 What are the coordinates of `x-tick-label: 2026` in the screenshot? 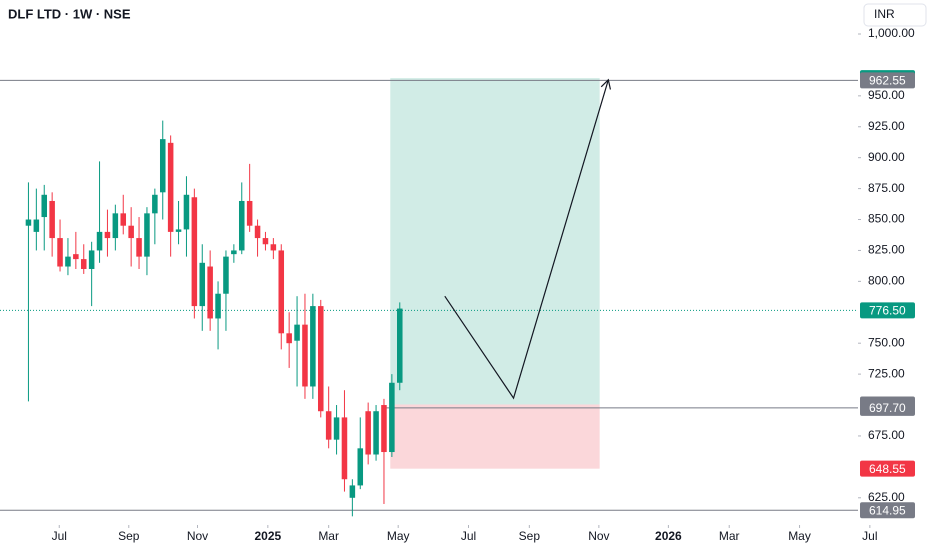 It's located at (668, 536).